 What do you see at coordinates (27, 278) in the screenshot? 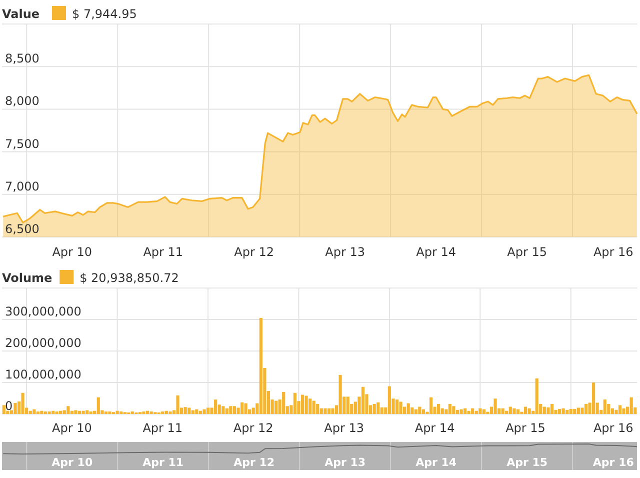
I see `legend-title: Volume` at bounding box center [27, 278].